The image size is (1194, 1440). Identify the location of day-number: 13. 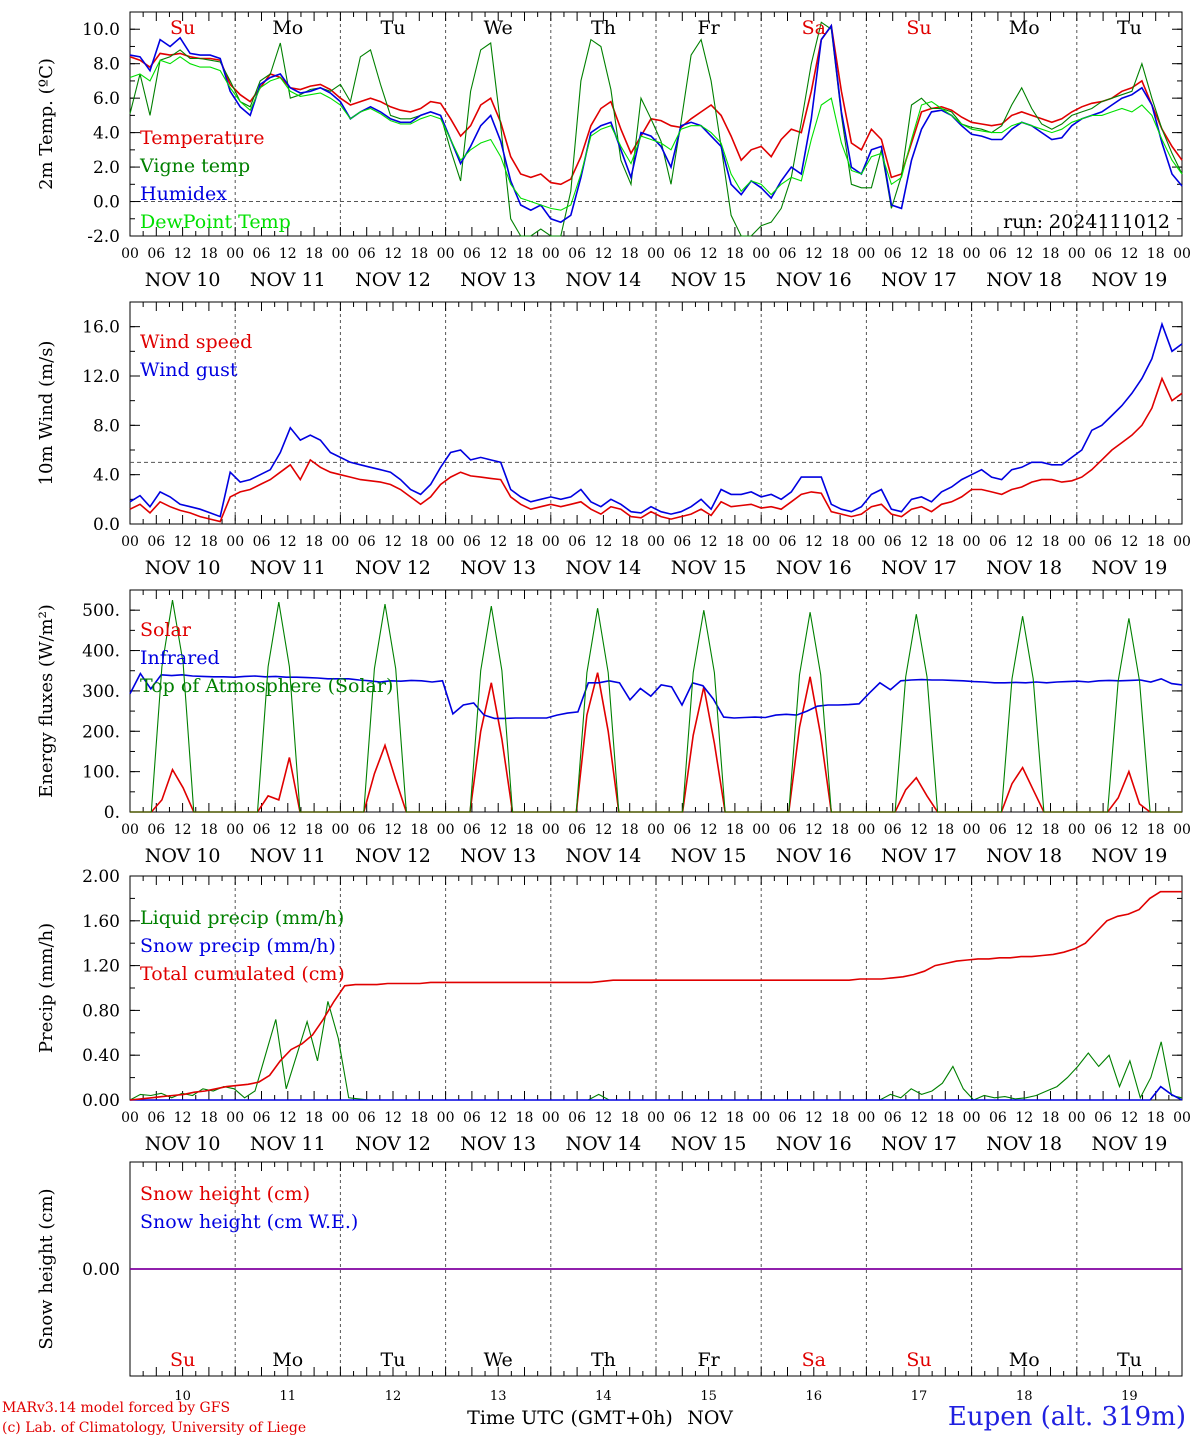
(498, 1396).